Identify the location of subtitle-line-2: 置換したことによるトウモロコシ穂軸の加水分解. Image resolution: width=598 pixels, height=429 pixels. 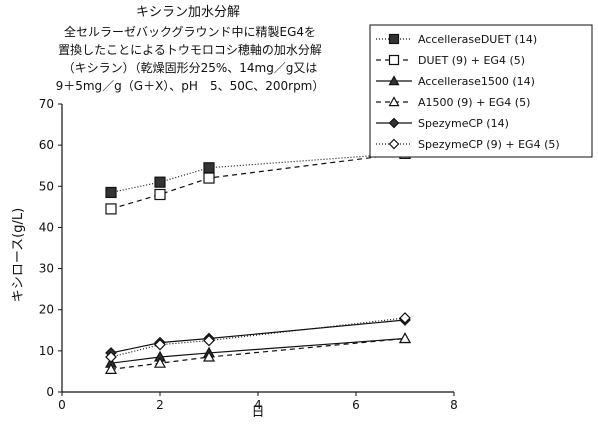
(190, 50).